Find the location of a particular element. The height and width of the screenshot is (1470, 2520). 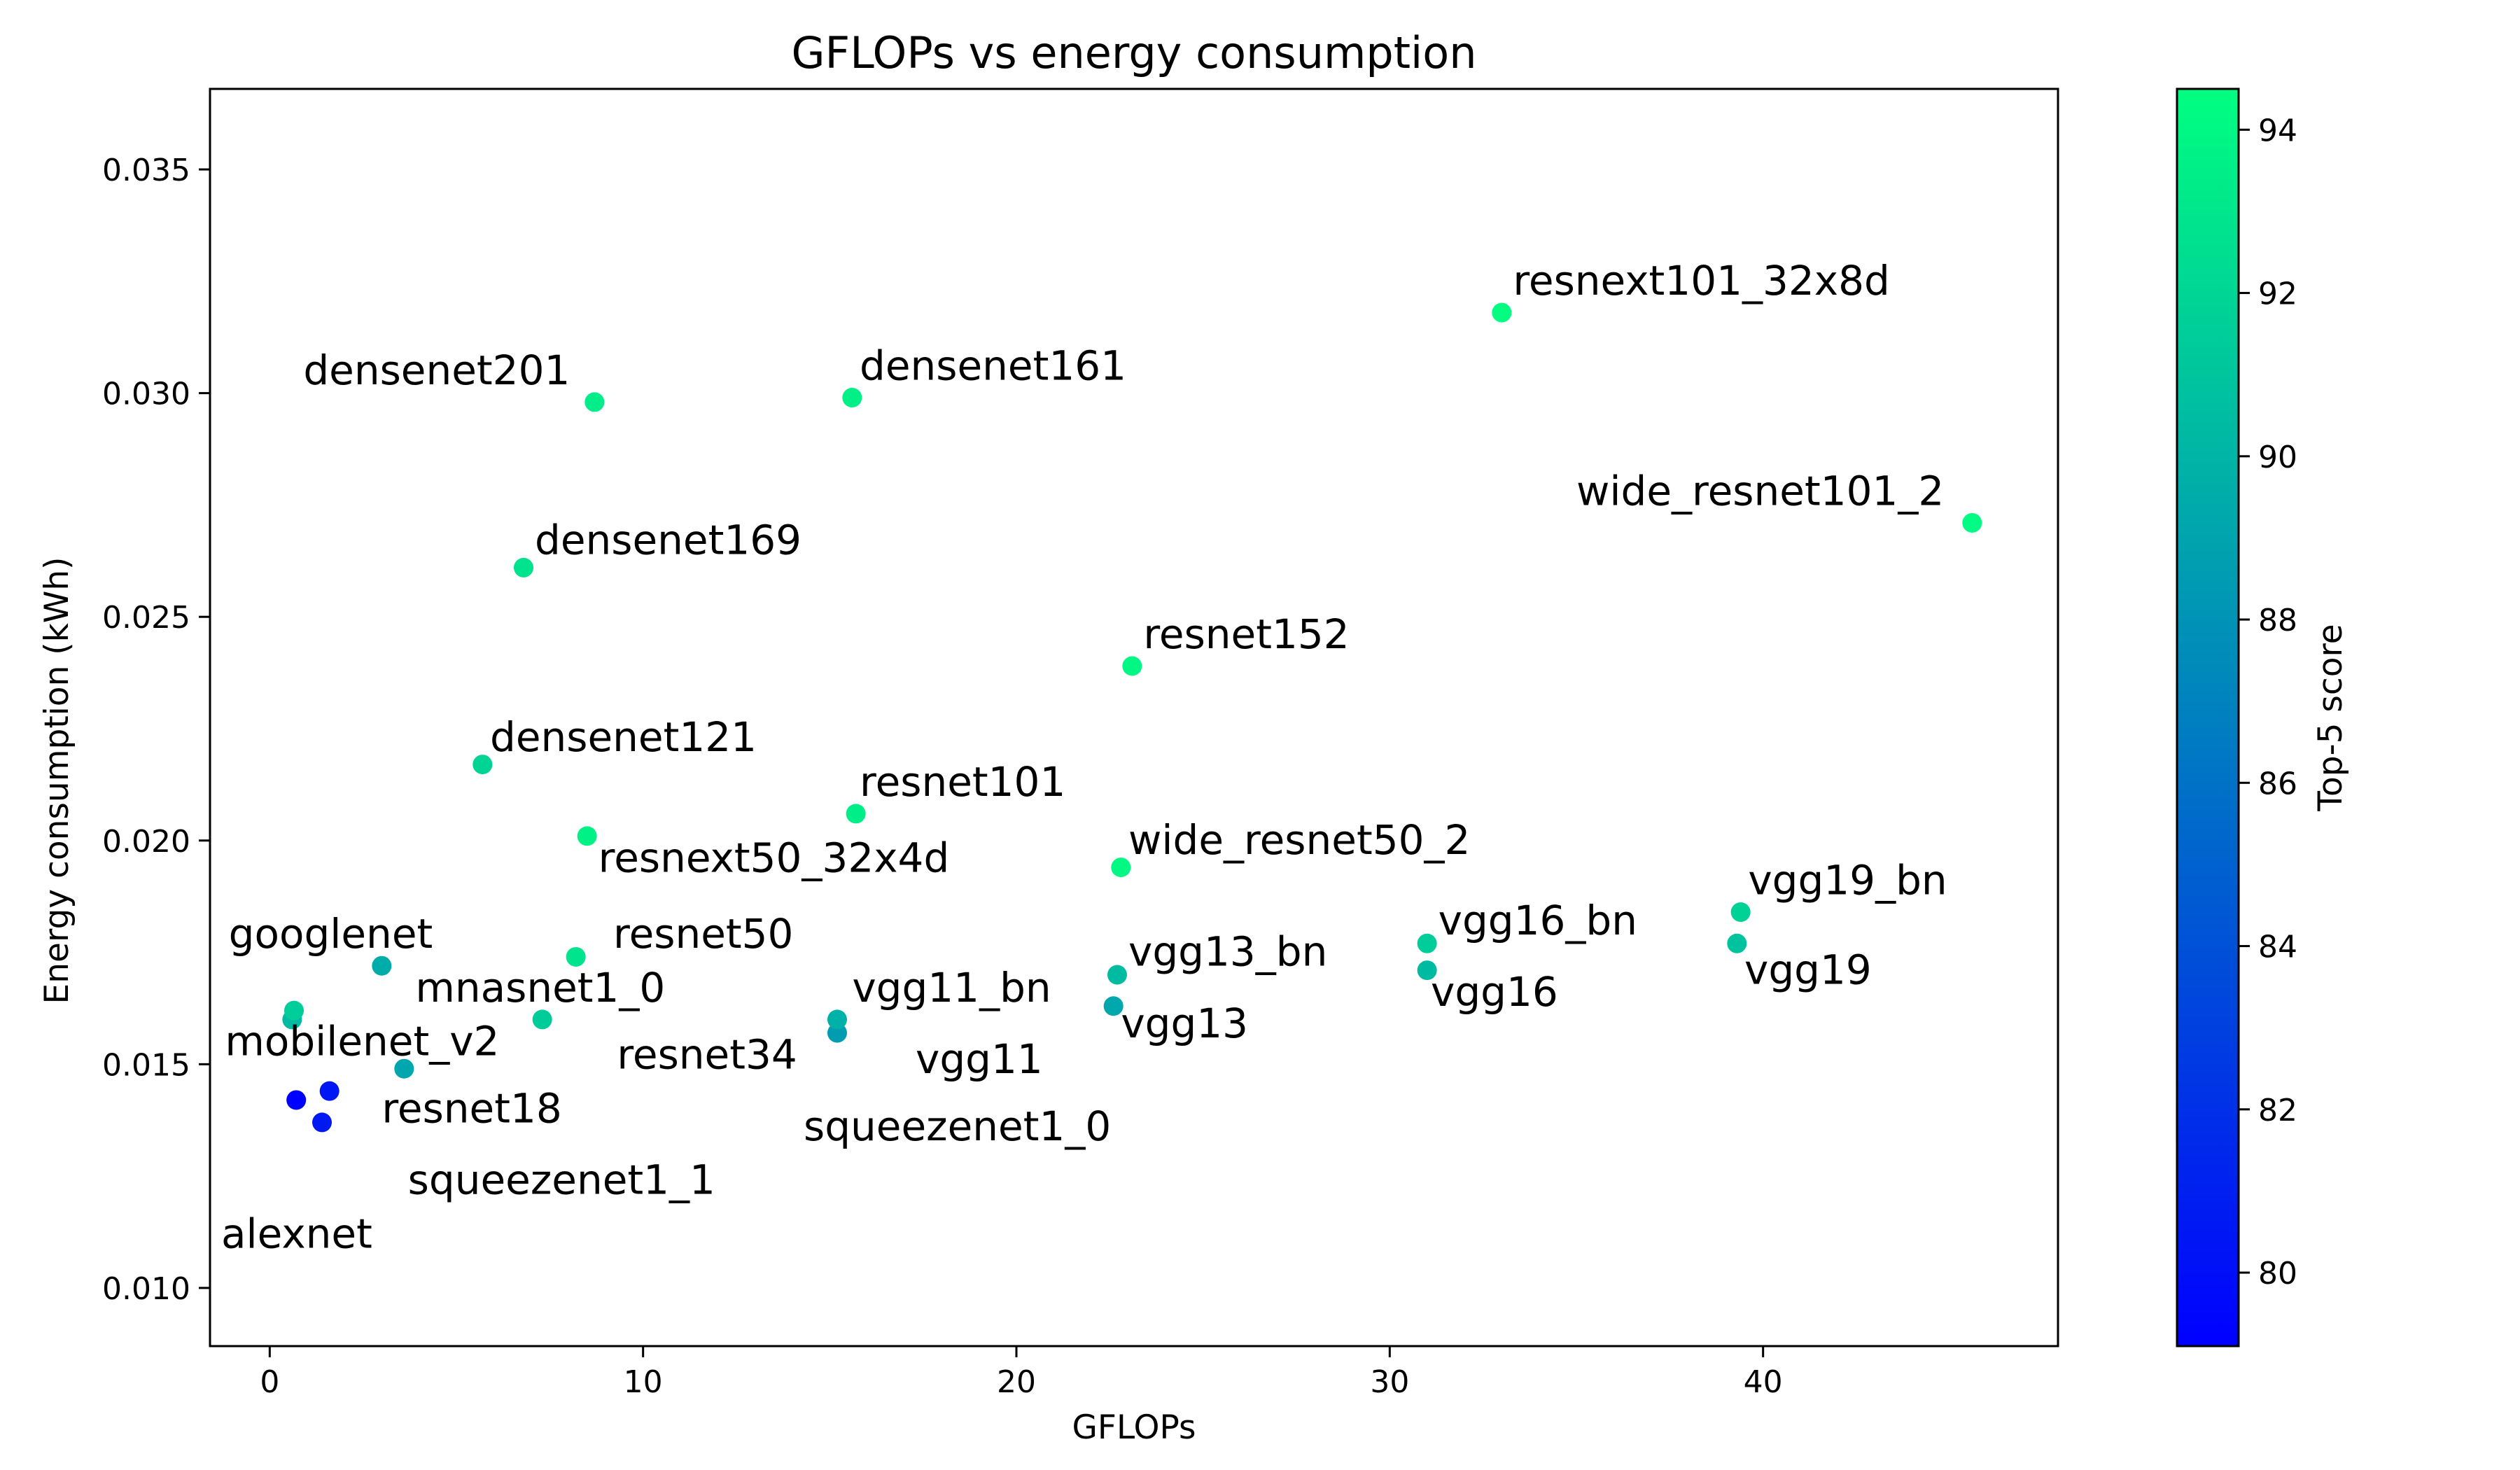

x-axis-label: GFLOPs is located at coordinates (1134, 1427).